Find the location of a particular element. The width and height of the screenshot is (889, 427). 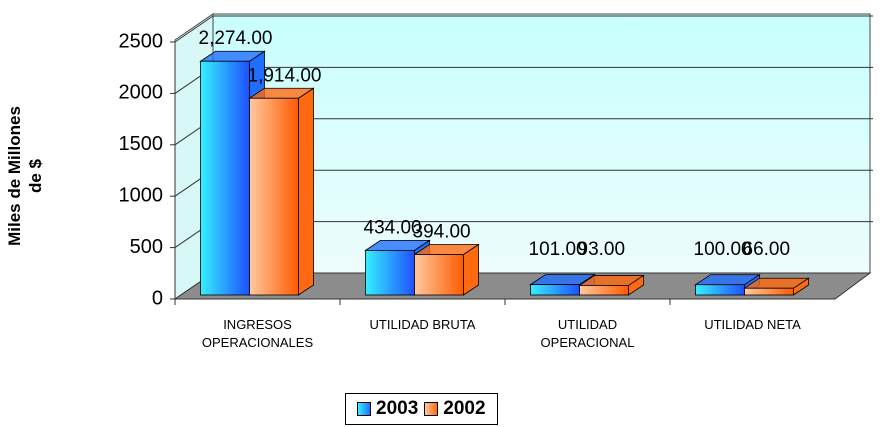

y-axis-title: Miles de Millones de $ is located at coordinates (25, 176).